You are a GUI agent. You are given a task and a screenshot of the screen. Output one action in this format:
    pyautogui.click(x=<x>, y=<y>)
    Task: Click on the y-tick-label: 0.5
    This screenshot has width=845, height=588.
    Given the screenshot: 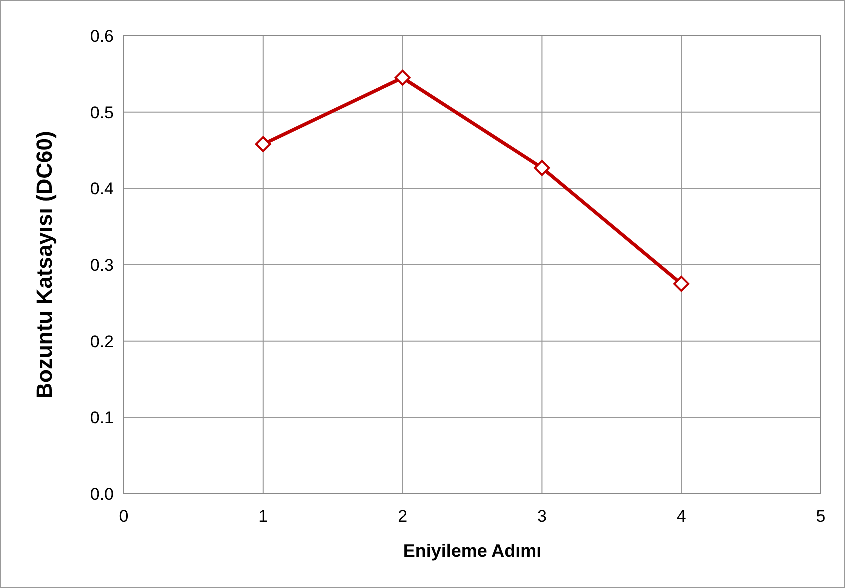 What is the action you would take?
    pyautogui.click(x=102, y=112)
    